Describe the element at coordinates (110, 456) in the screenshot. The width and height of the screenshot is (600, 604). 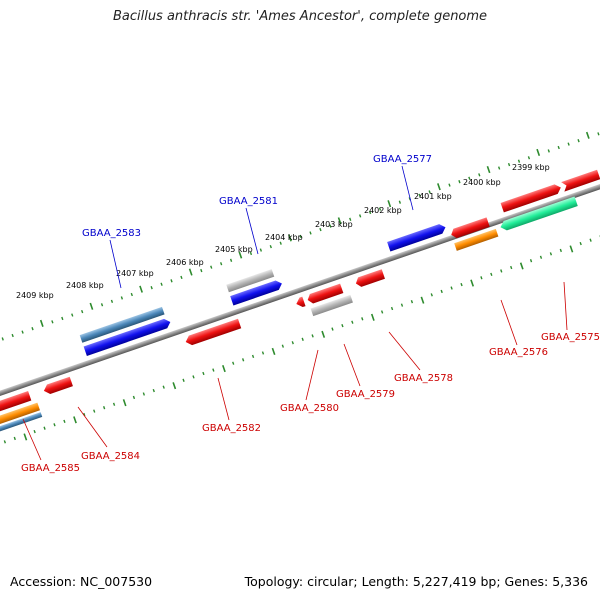
I see `gene-label: GBAA_2584` at that location.